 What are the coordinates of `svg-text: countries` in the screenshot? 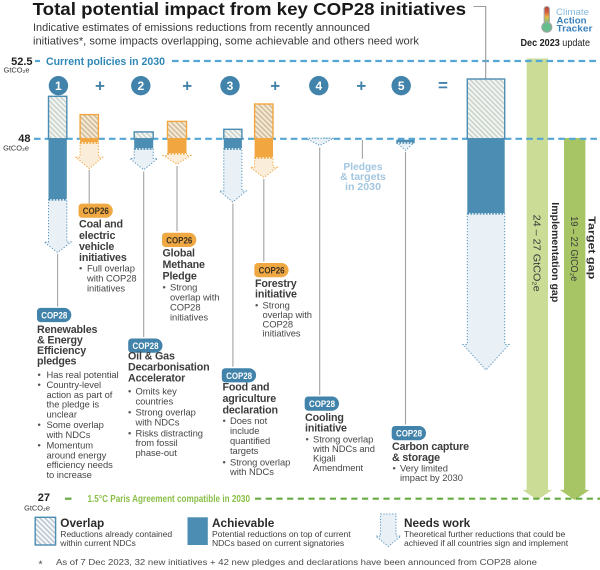 It's located at (155, 401).